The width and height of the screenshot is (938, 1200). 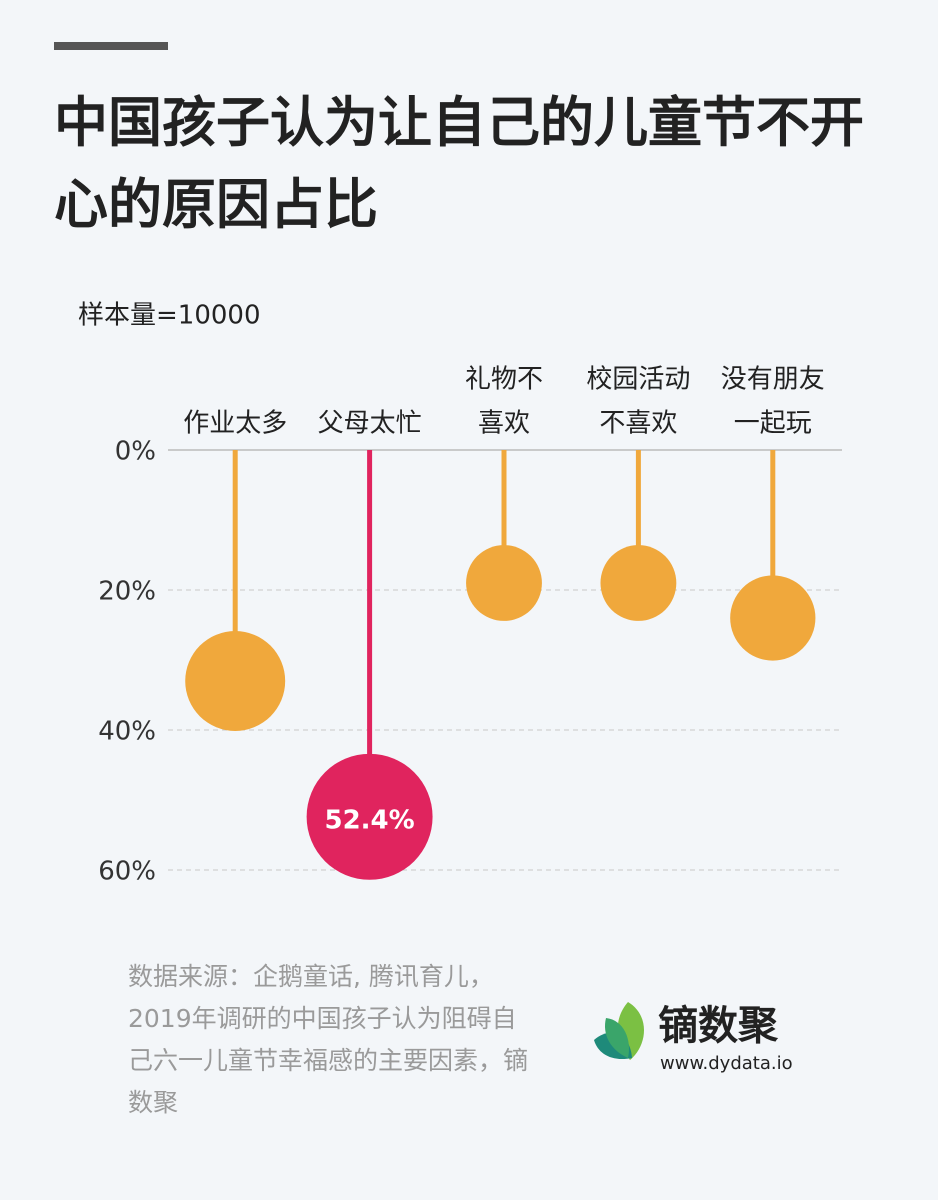 What do you see at coordinates (504, 380) in the screenshot?
I see `x-tick-label: 礼物不` at bounding box center [504, 380].